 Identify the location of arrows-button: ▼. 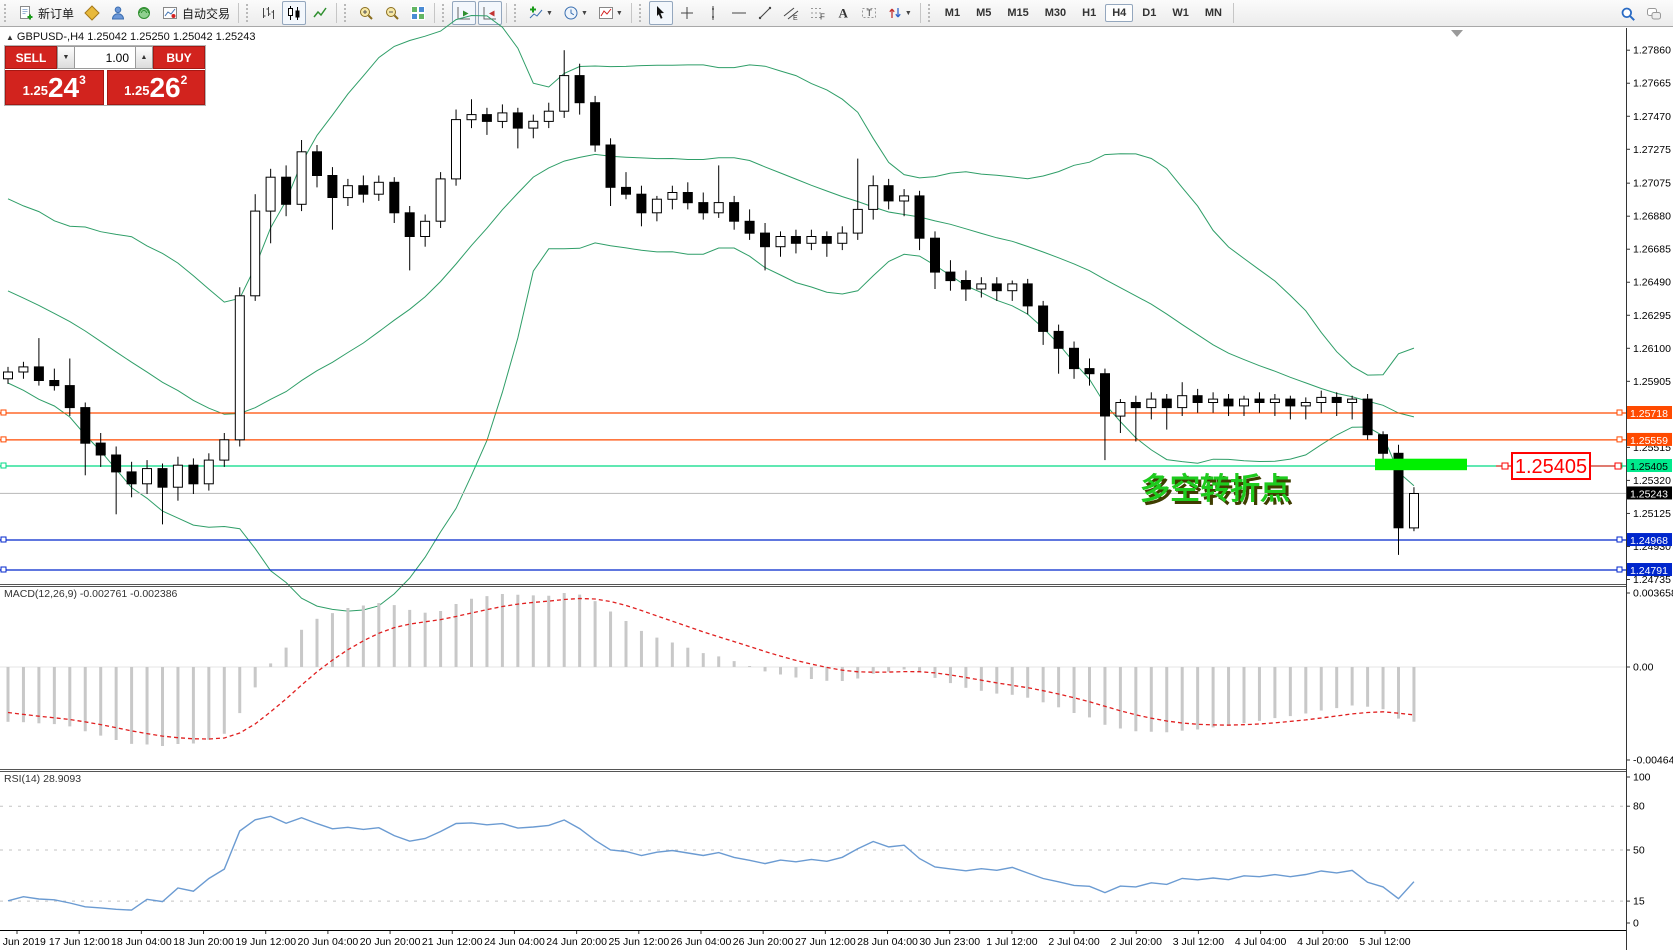
(899, 13).